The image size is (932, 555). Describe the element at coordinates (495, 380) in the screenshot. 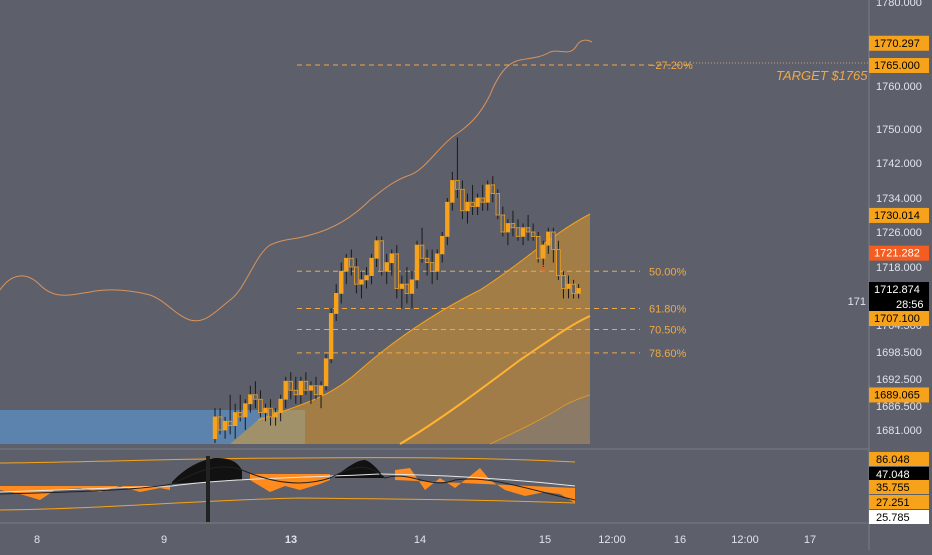

I see `mid-band-fill` at that location.